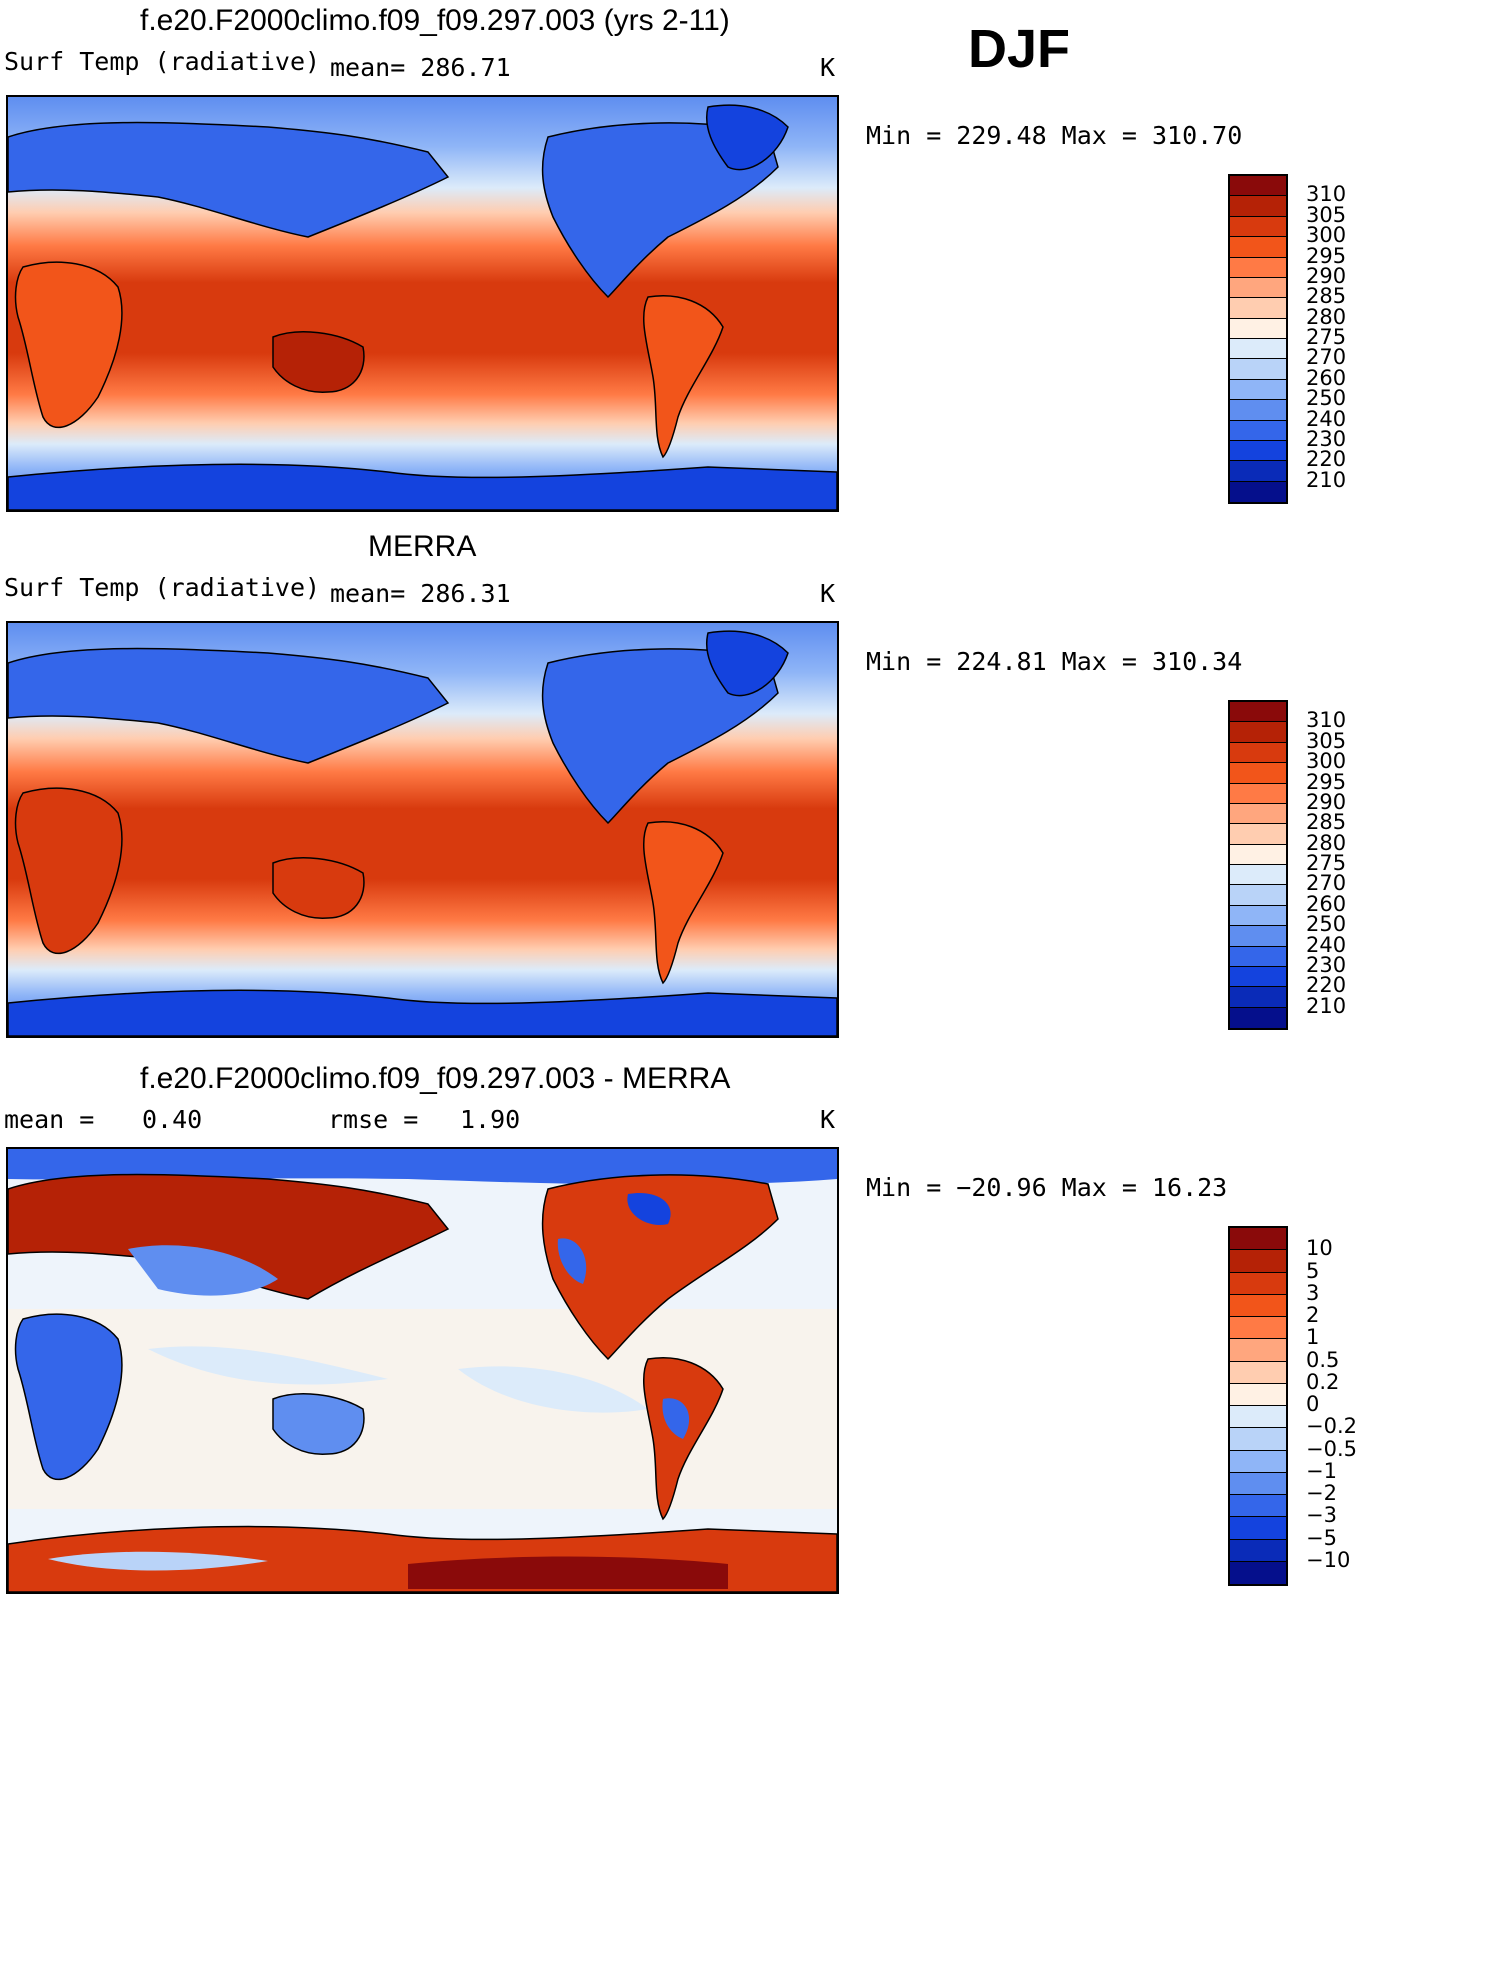 This screenshot has width=1501, height=1962. Describe the element at coordinates (49, 1119) in the screenshot. I see `panel3-mean-label: mean =` at that location.